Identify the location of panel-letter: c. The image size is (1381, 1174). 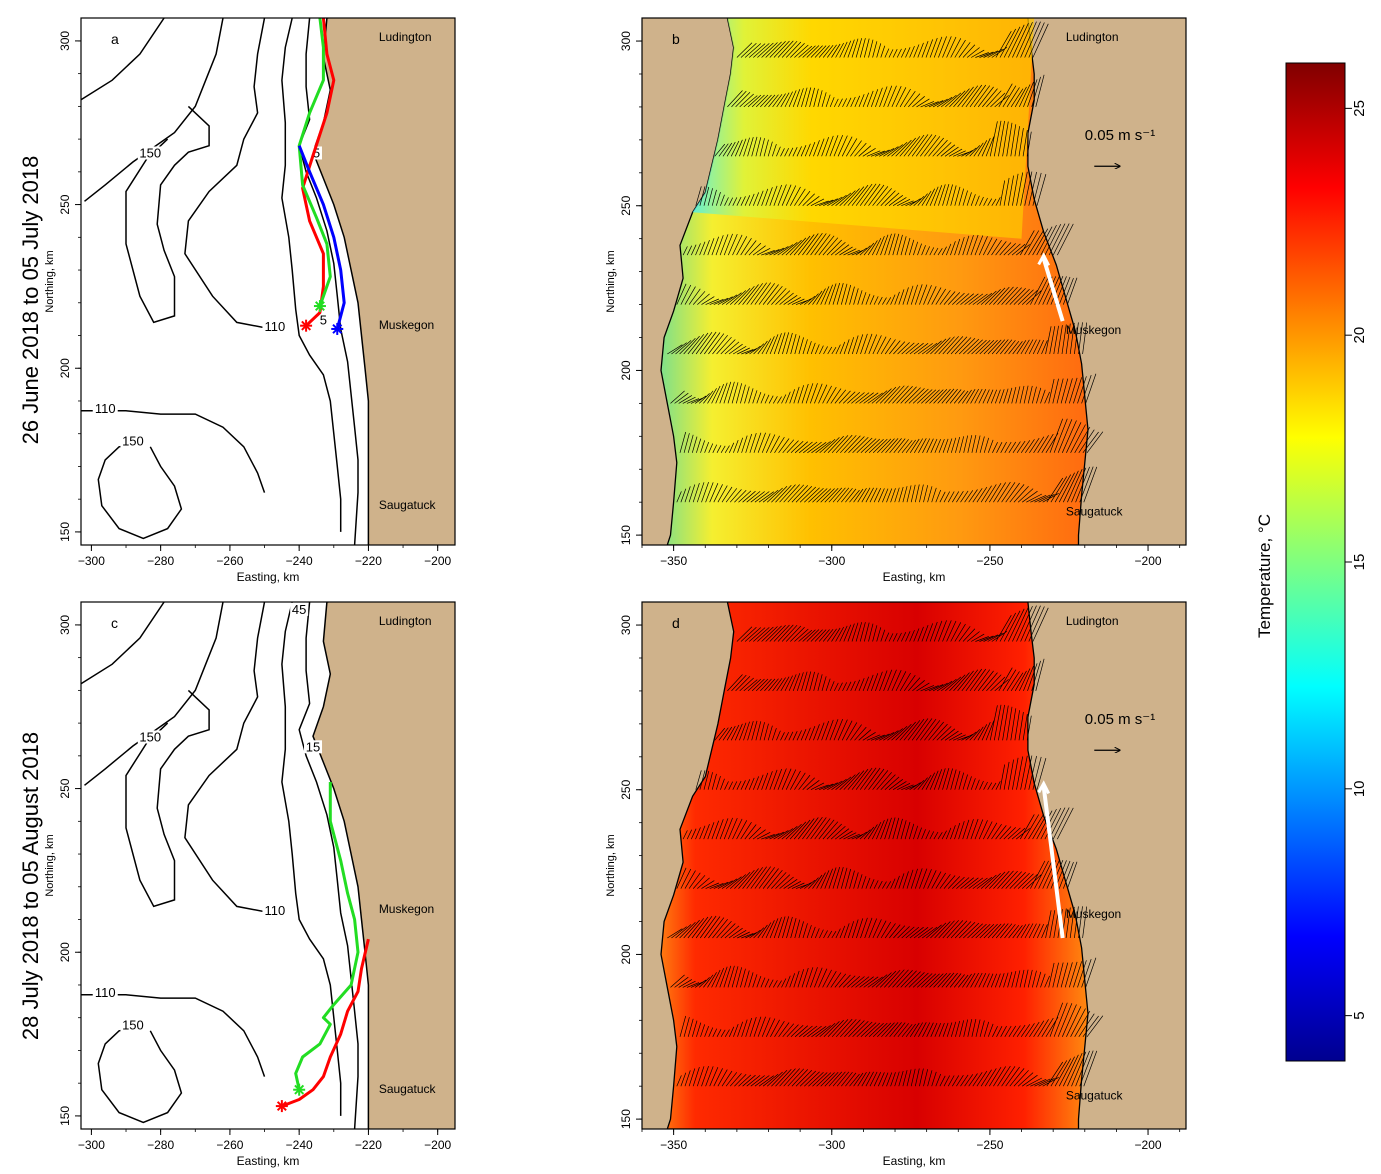
(114, 623).